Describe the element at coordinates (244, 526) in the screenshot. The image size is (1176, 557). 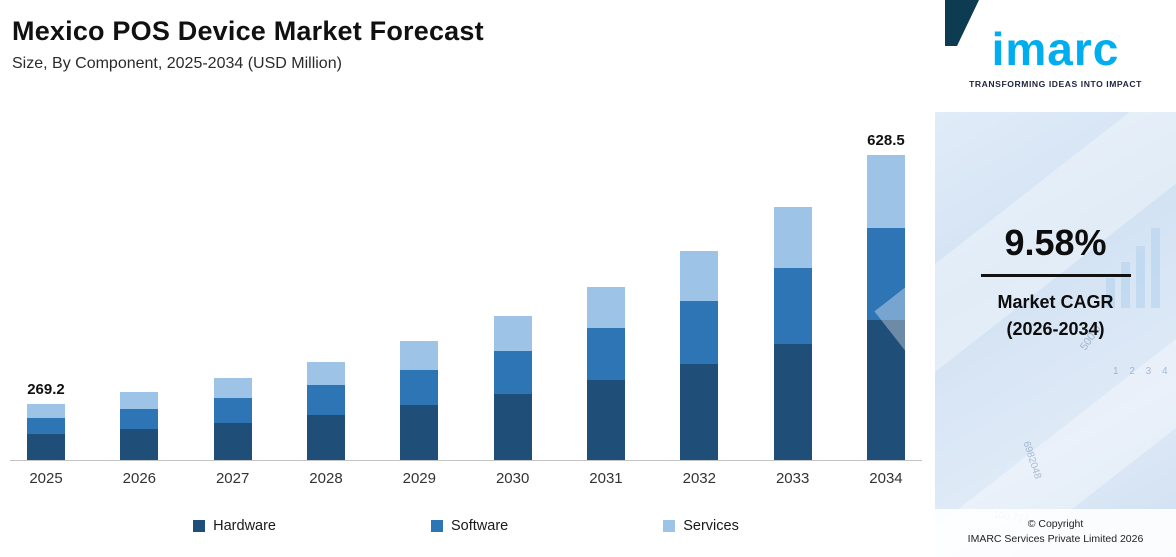
I see `legend-label-hardware: Hardware` at that location.